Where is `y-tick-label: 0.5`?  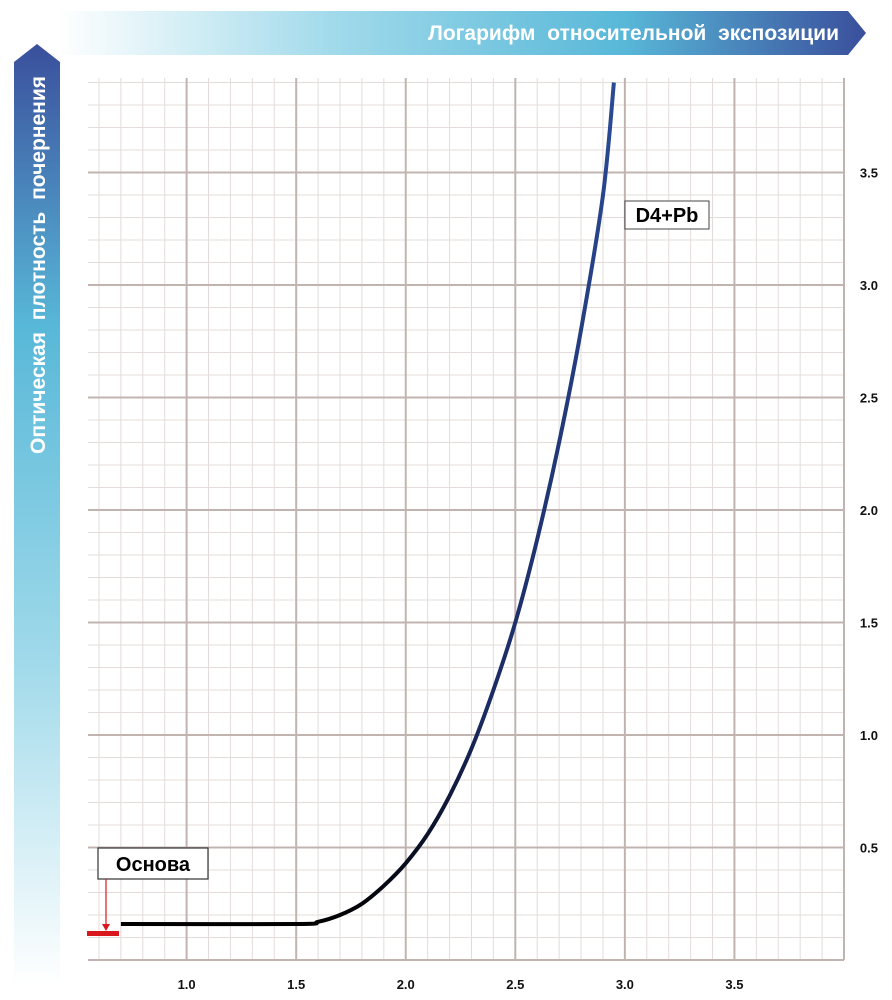 y-tick-label: 0.5 is located at coordinates (869, 848).